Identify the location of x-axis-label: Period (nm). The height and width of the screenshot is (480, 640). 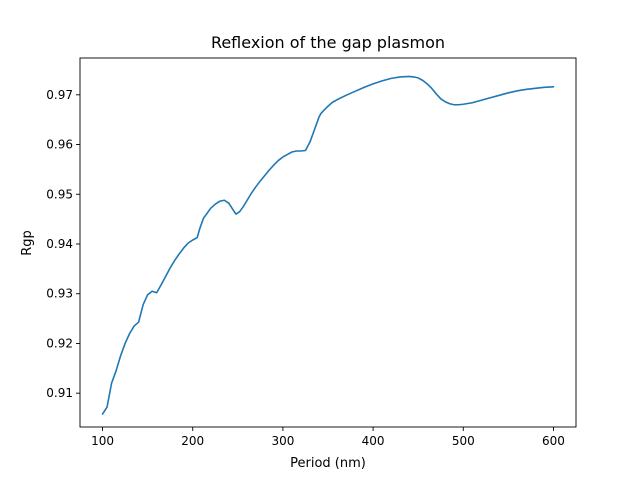
(328, 463).